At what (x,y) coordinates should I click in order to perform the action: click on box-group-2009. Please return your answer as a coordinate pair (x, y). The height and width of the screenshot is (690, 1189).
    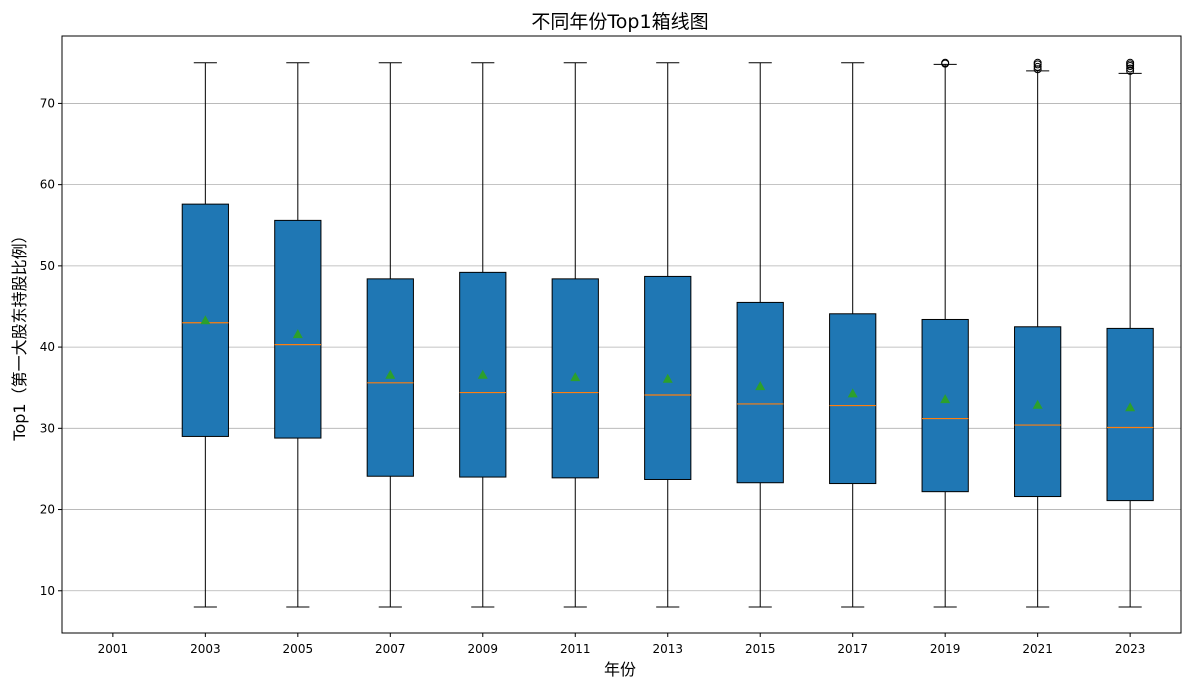
    Looking at the image, I should click on (483, 335).